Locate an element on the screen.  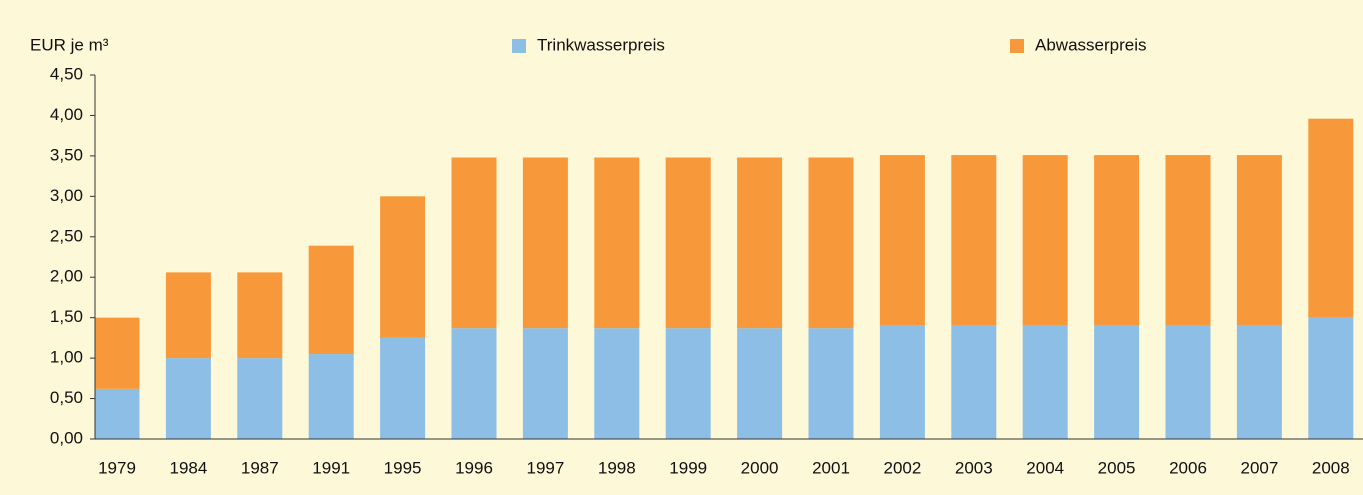
x-tick-label: 2008 is located at coordinates (1331, 467).